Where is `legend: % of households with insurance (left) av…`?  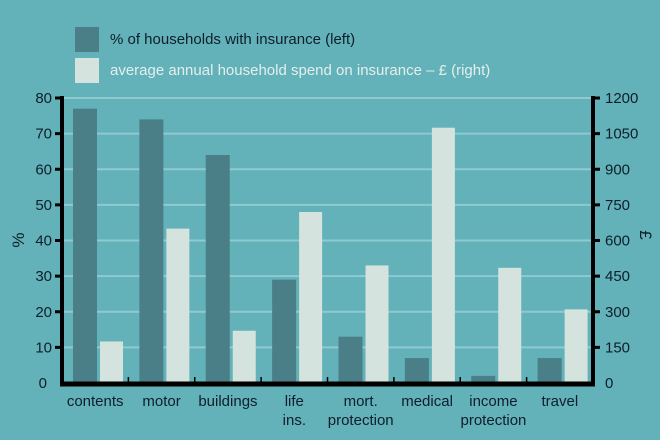
legend: % of households with insurance (left) av… is located at coordinates (282, 55).